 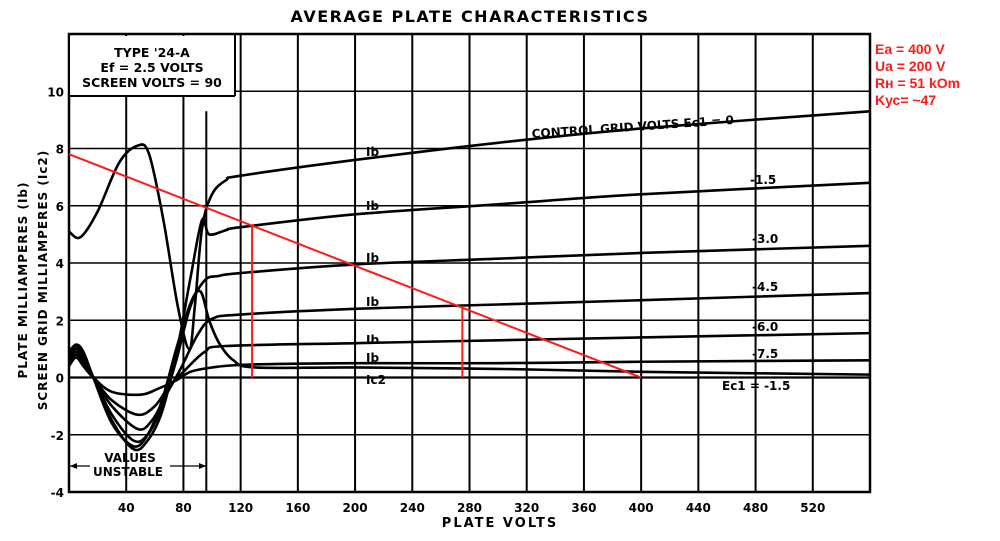 I want to click on annotation-rload: Rн = 51 kOm, so click(x=917, y=83).